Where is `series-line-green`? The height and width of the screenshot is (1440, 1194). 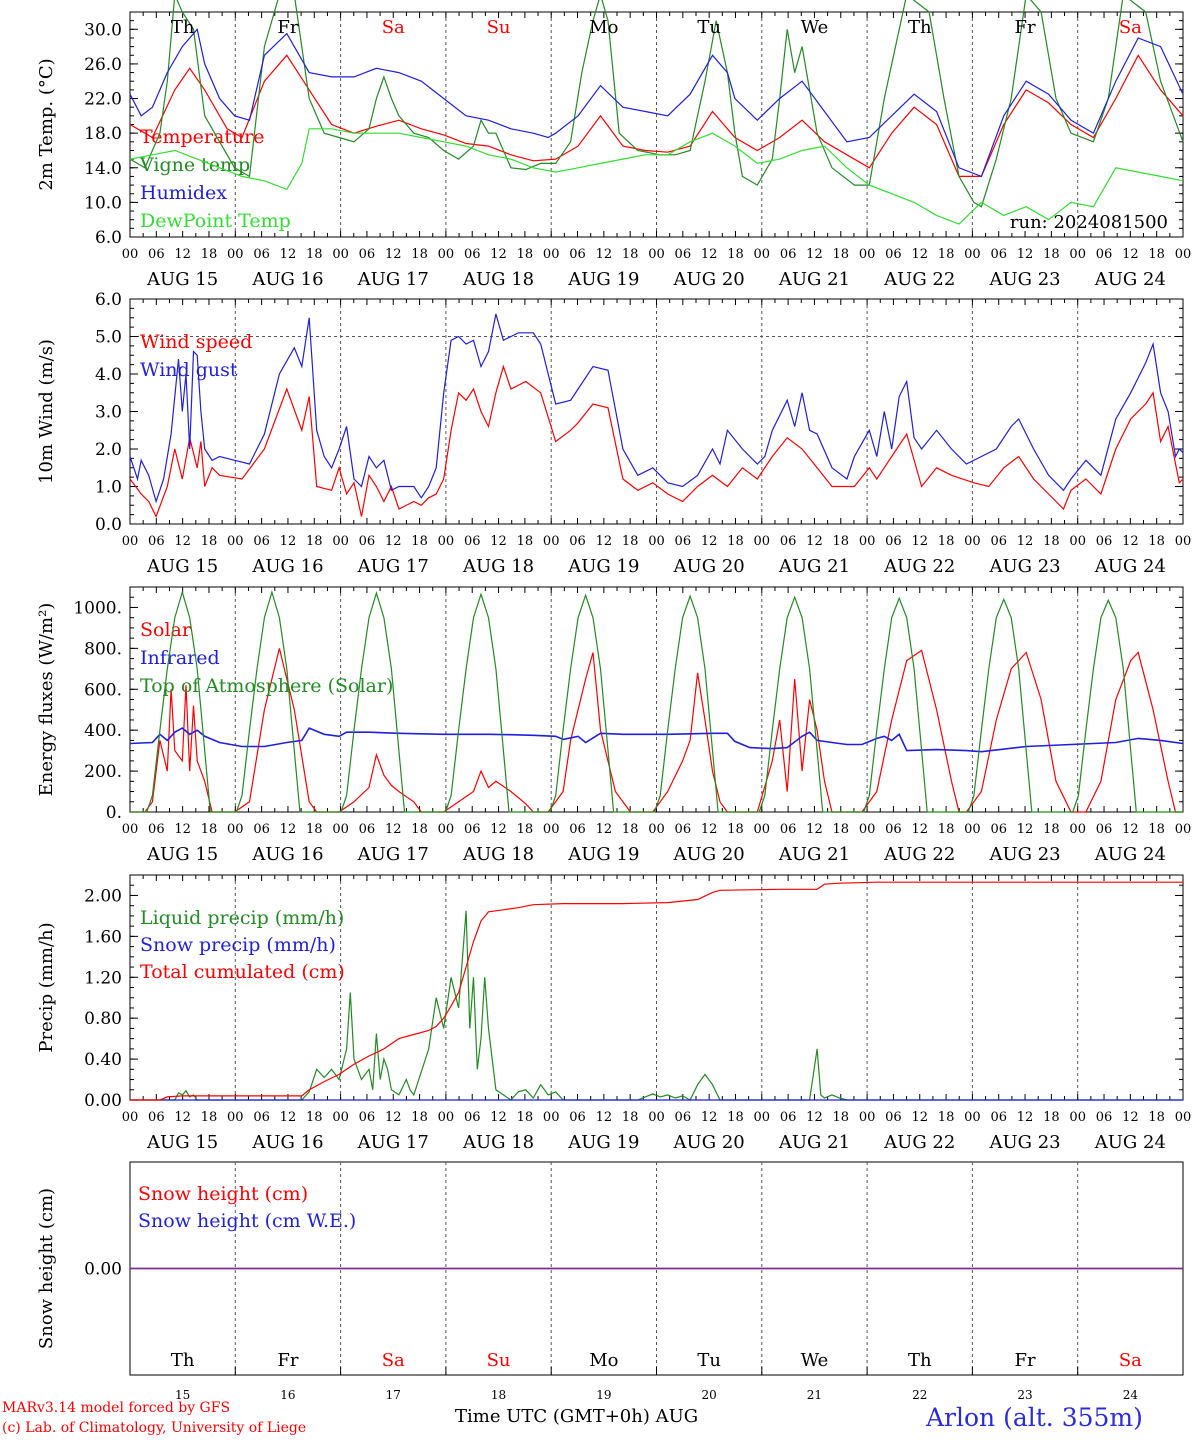
series-line-green is located at coordinates (656, 701).